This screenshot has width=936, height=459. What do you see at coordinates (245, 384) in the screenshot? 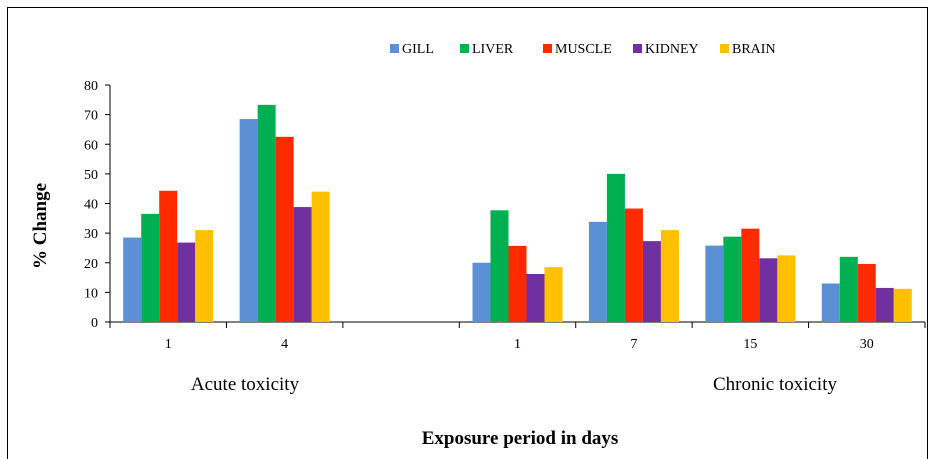
I see `group-label-acute: Acute toxicity` at bounding box center [245, 384].